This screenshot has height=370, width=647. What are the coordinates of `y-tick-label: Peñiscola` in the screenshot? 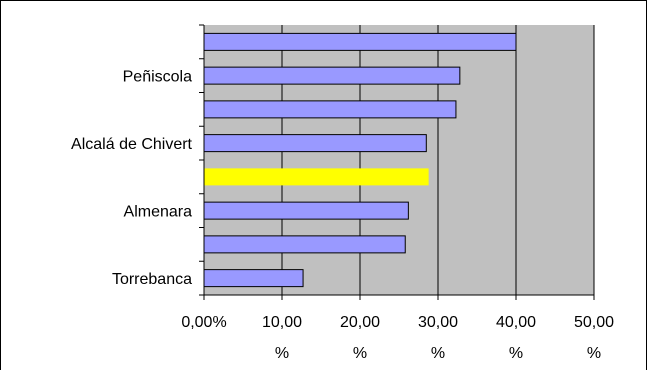 It's located at (157, 77).